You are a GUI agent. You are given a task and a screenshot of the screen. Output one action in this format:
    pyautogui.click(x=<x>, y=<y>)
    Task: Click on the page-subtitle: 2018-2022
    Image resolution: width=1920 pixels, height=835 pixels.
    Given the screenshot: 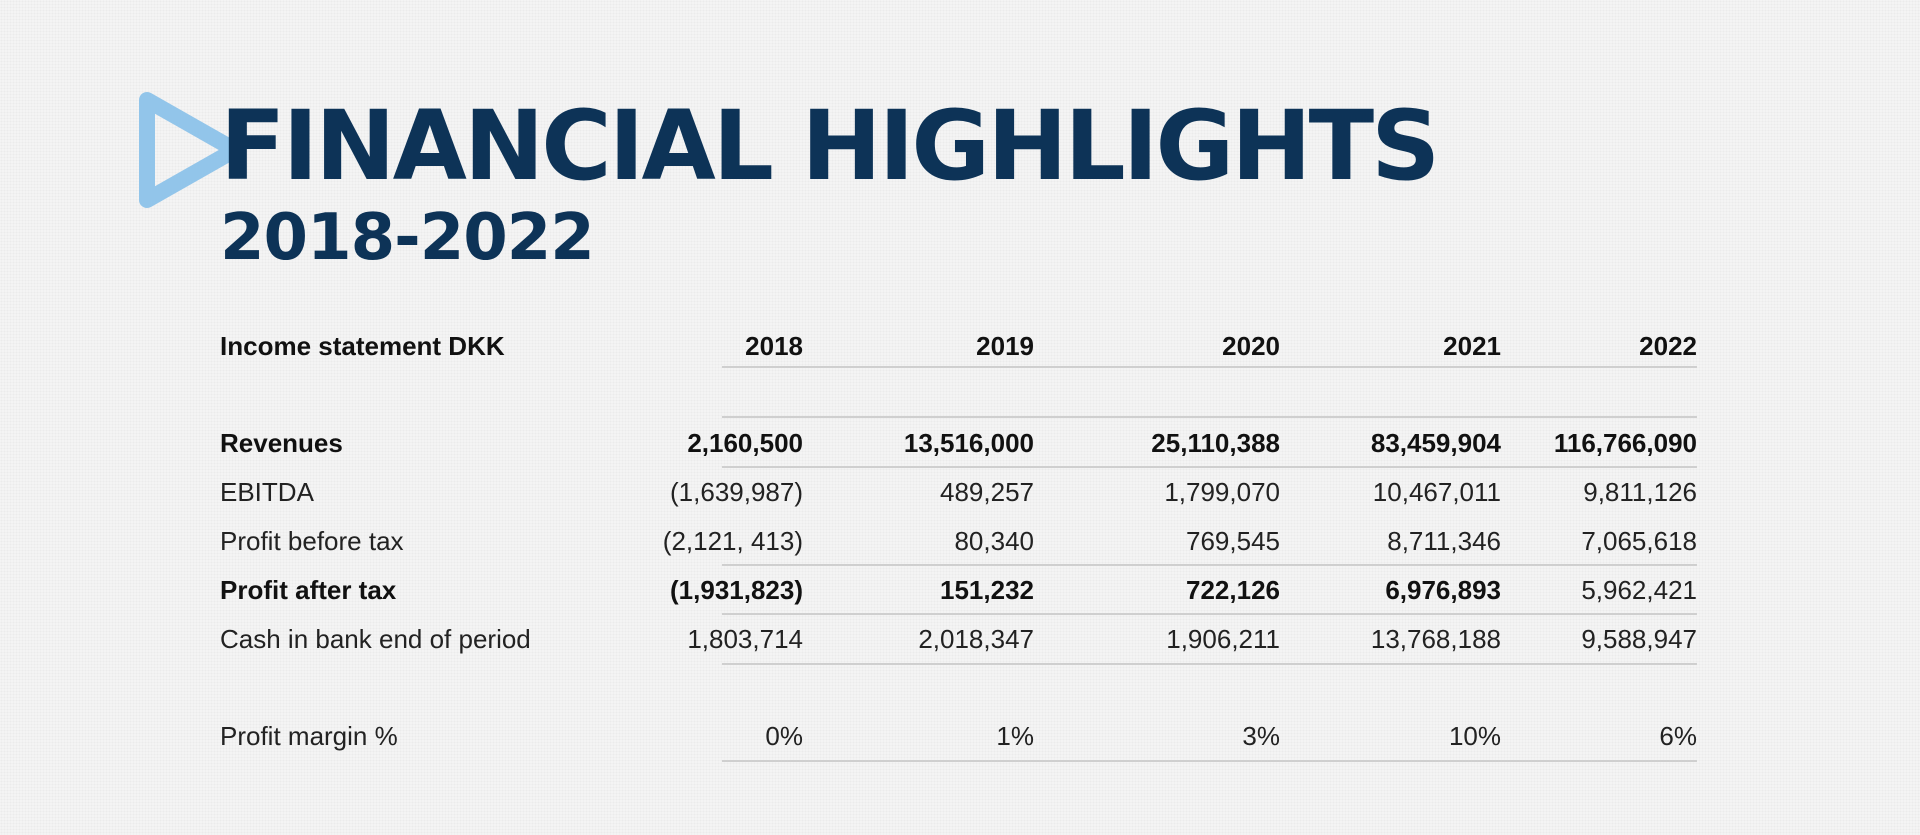 What is the action you would take?
    pyautogui.click(x=407, y=238)
    